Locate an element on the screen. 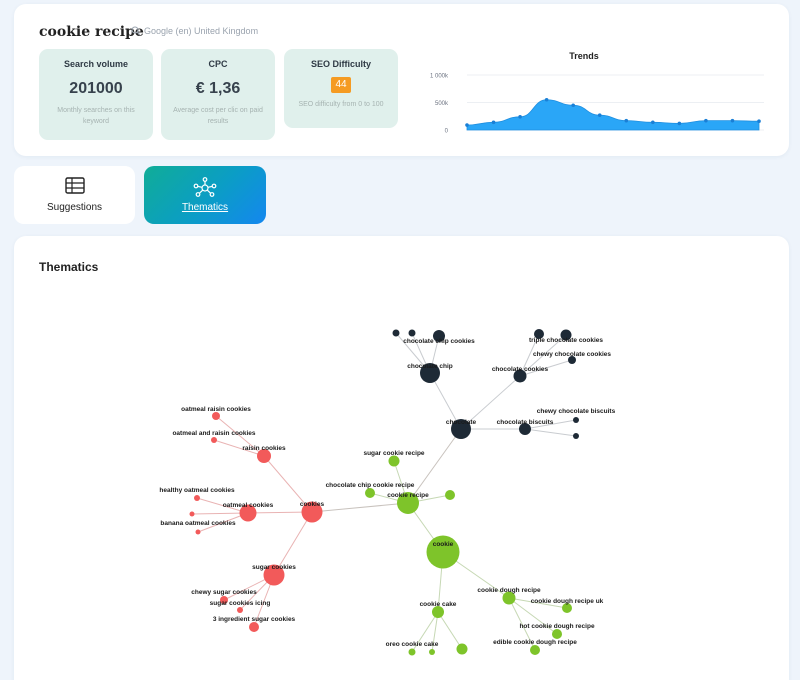  graph-node-label: chocolate chip cookies is located at coordinates (439, 341).